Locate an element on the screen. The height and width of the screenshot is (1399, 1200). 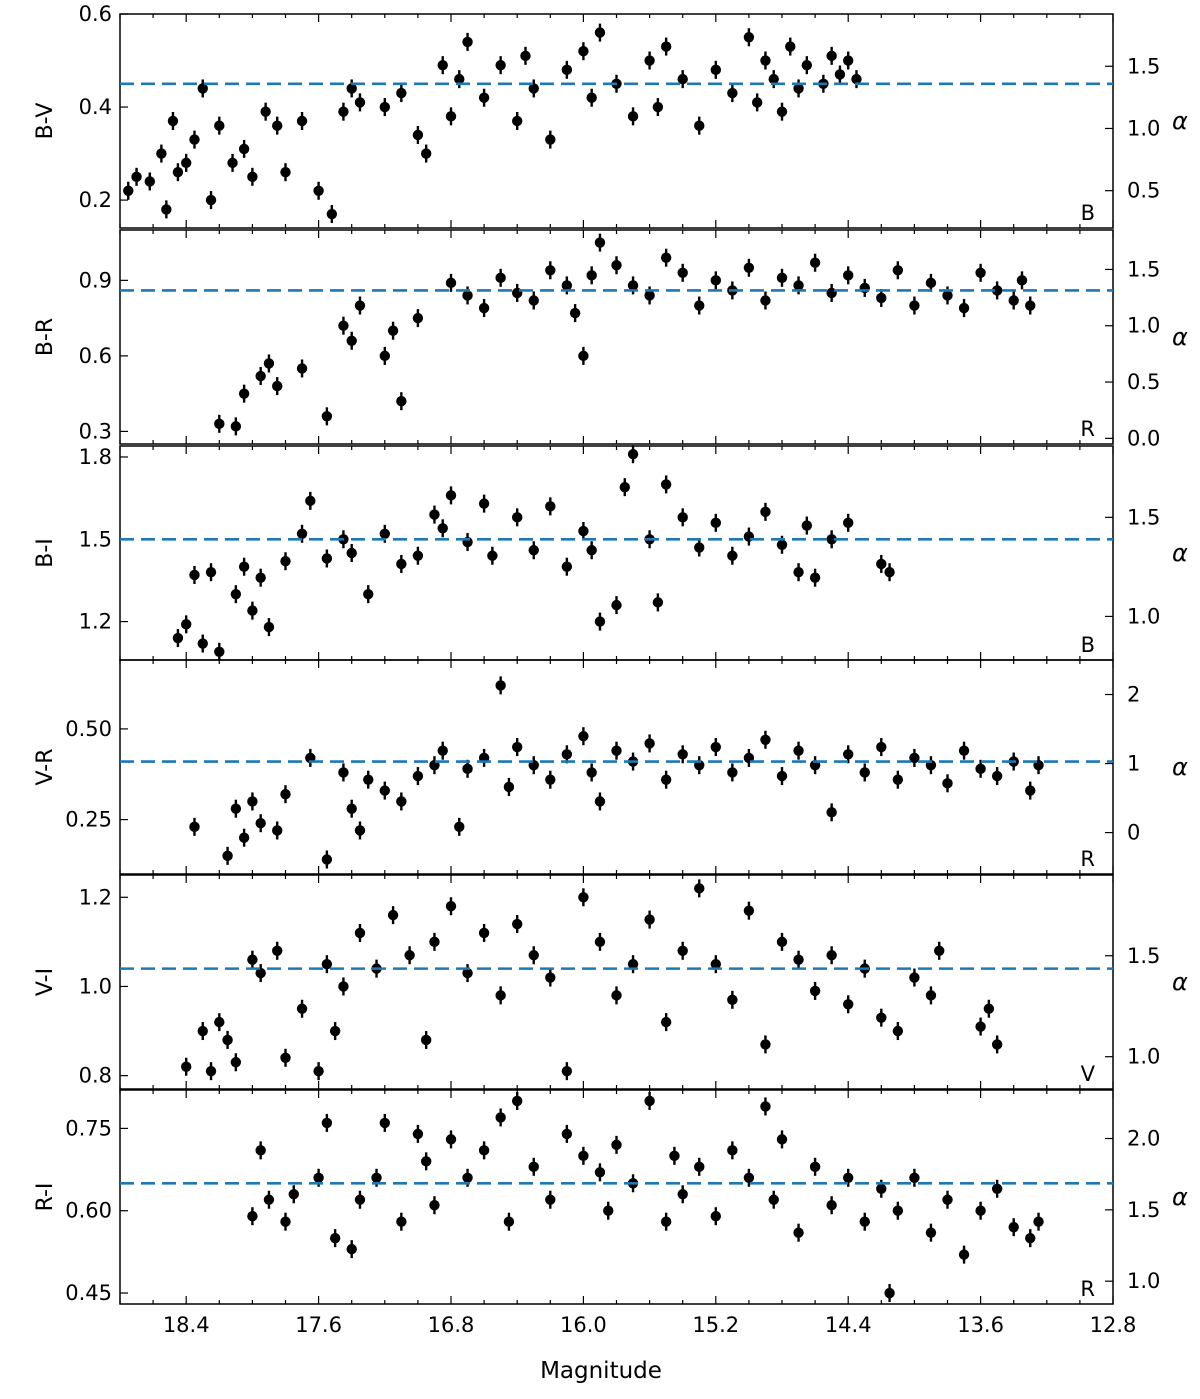
y-axis-label: V-R is located at coordinates (45, 767).